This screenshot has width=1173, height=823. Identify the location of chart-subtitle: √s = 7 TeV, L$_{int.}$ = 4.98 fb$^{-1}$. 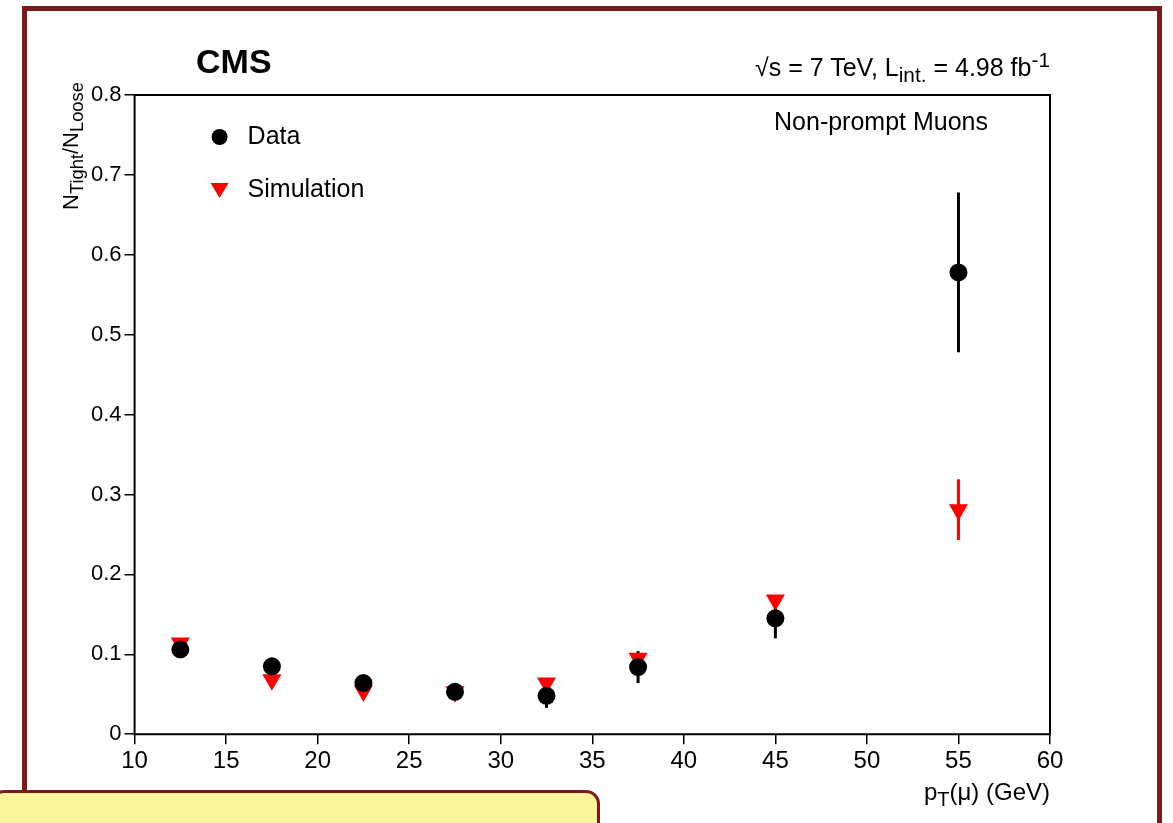
(902, 68).